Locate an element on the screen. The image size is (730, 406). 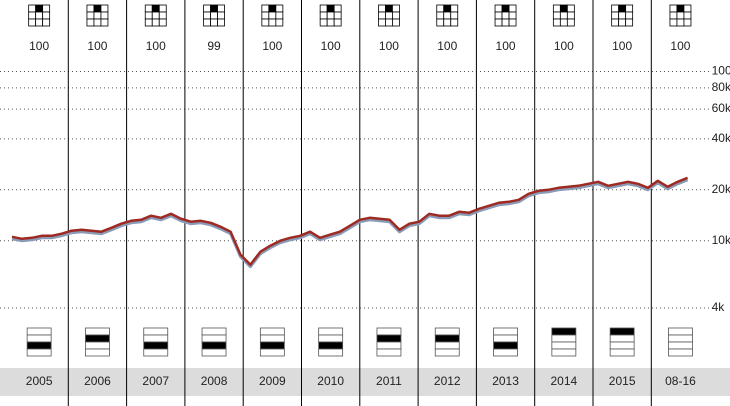
x-tick-label: 2015 is located at coordinates (622, 381).